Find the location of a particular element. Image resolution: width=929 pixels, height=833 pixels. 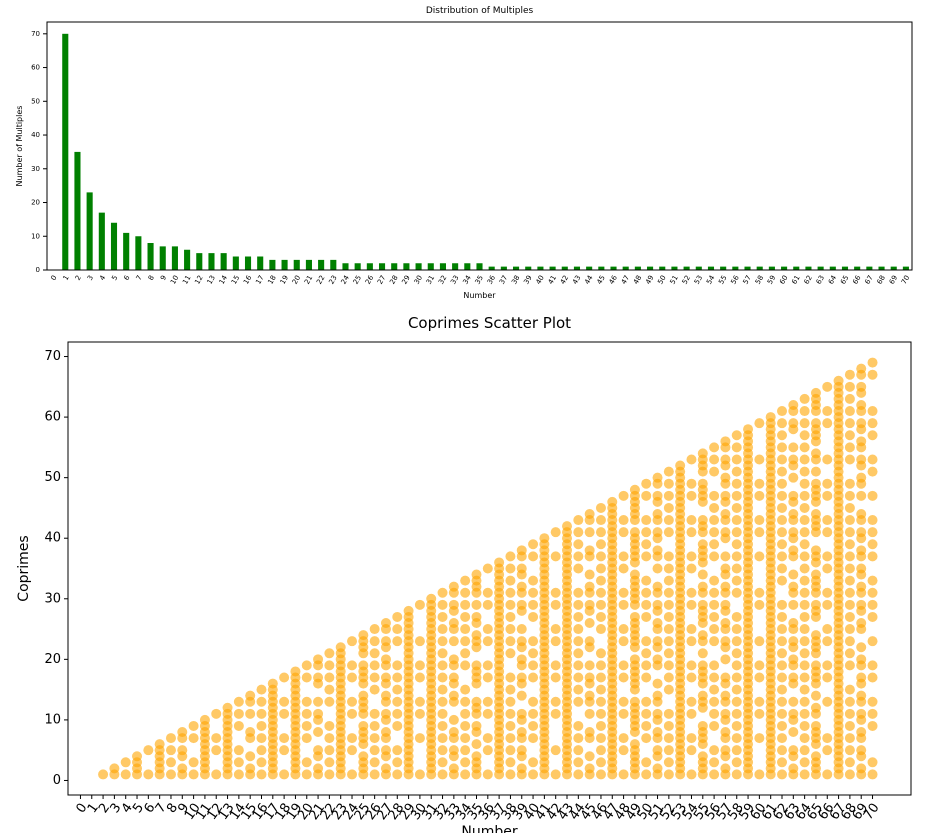

x-tick-label: 70 is located at coordinates (905, 280).